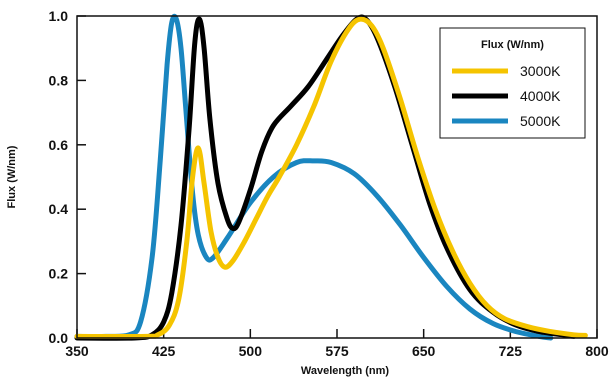  What do you see at coordinates (59, 145) in the screenshot?
I see `y-tick-label: 0.6` at bounding box center [59, 145].